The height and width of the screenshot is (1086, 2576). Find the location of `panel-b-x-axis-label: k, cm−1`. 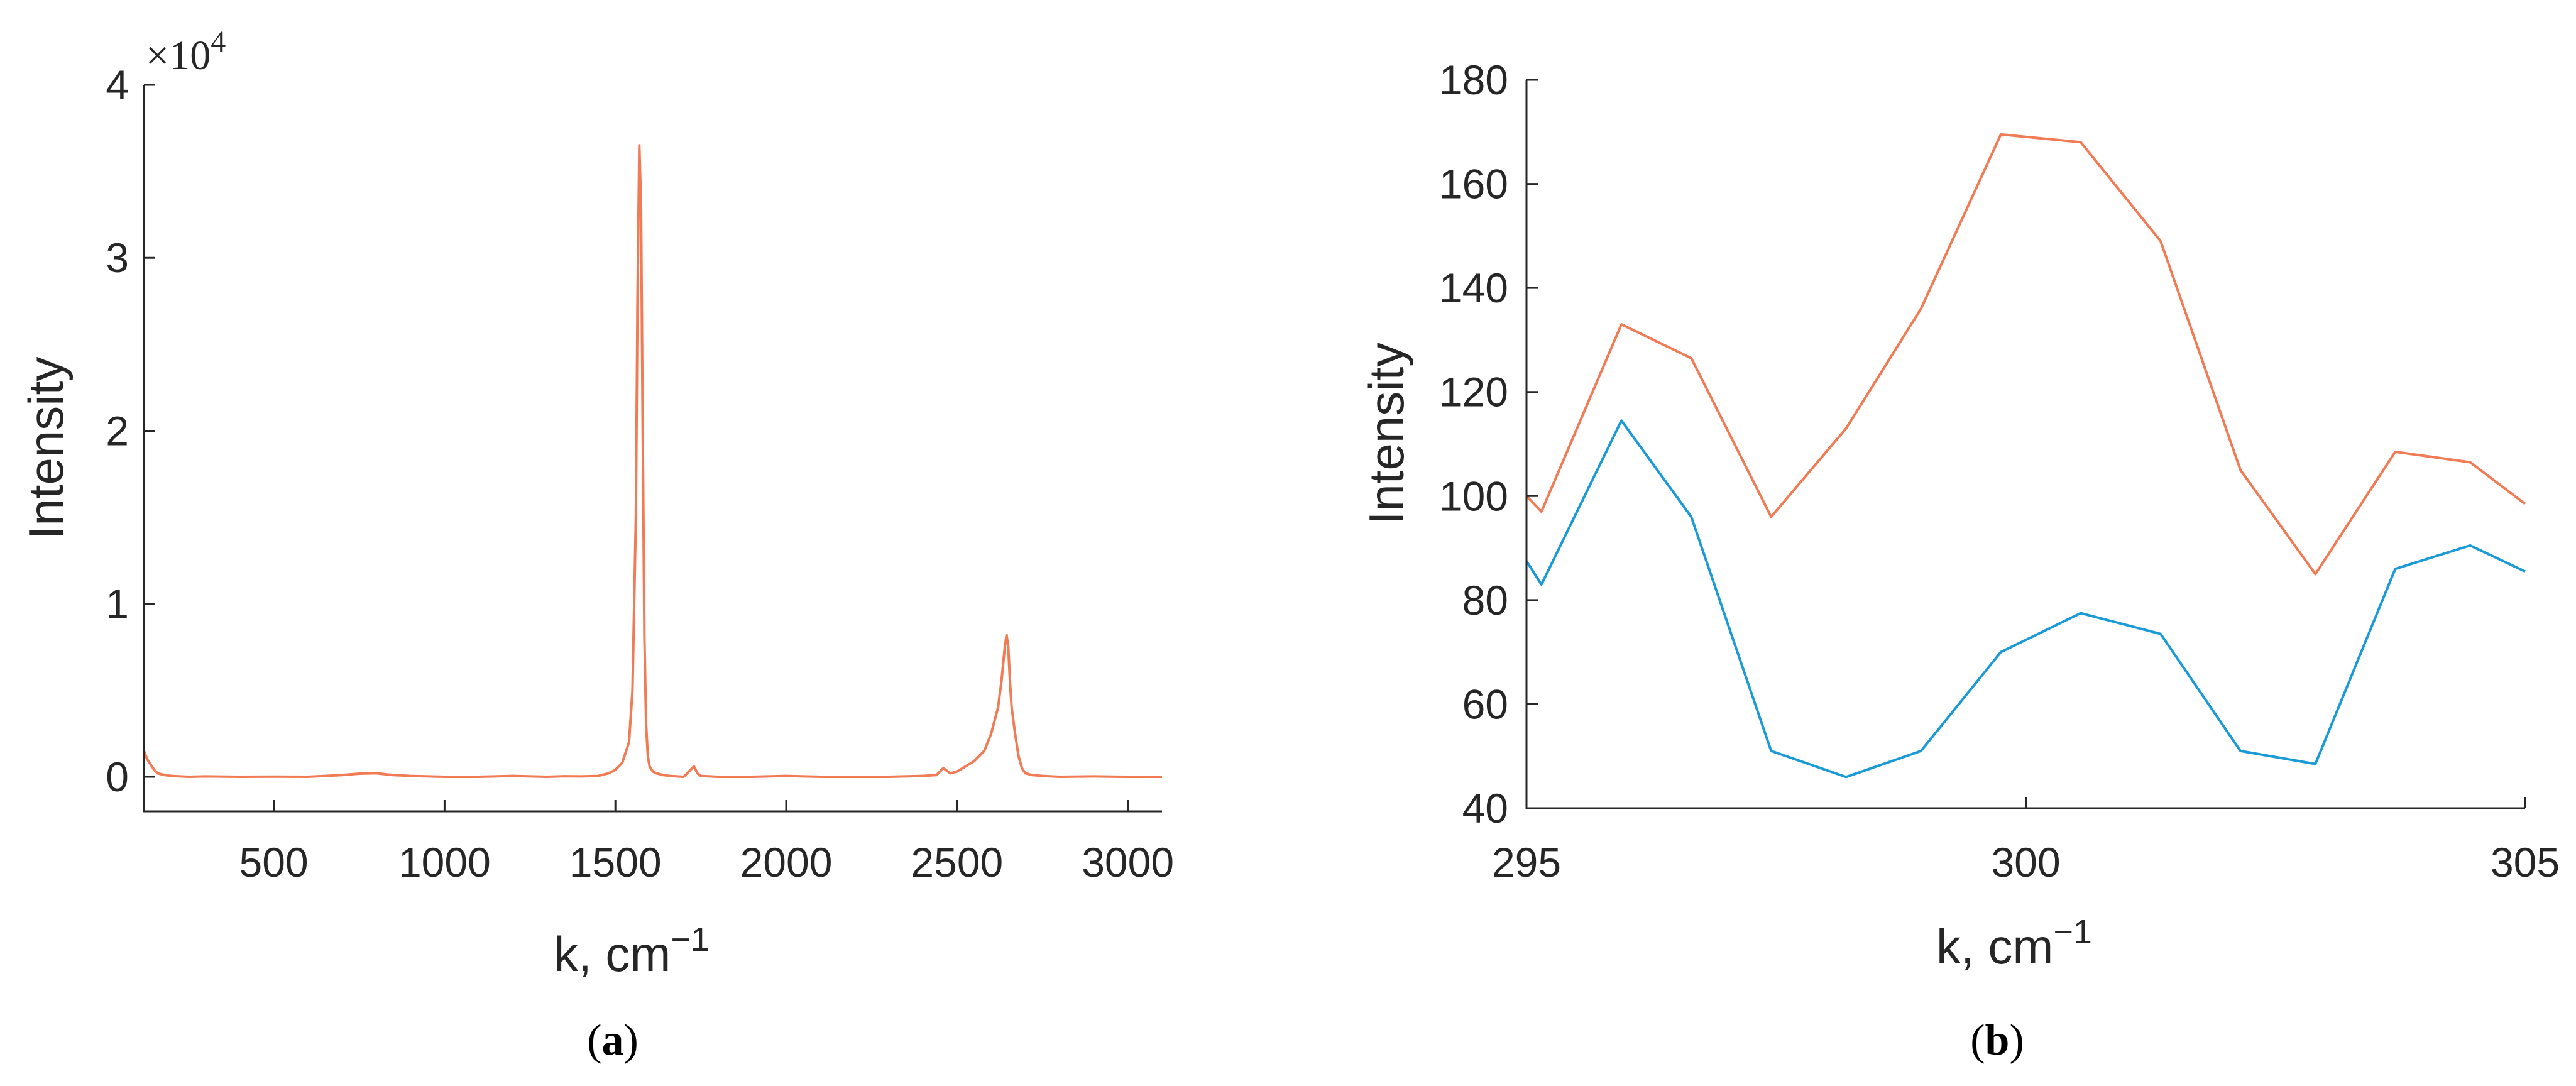

panel-b-x-axis-label: k, cm−1 is located at coordinates (2014, 943).